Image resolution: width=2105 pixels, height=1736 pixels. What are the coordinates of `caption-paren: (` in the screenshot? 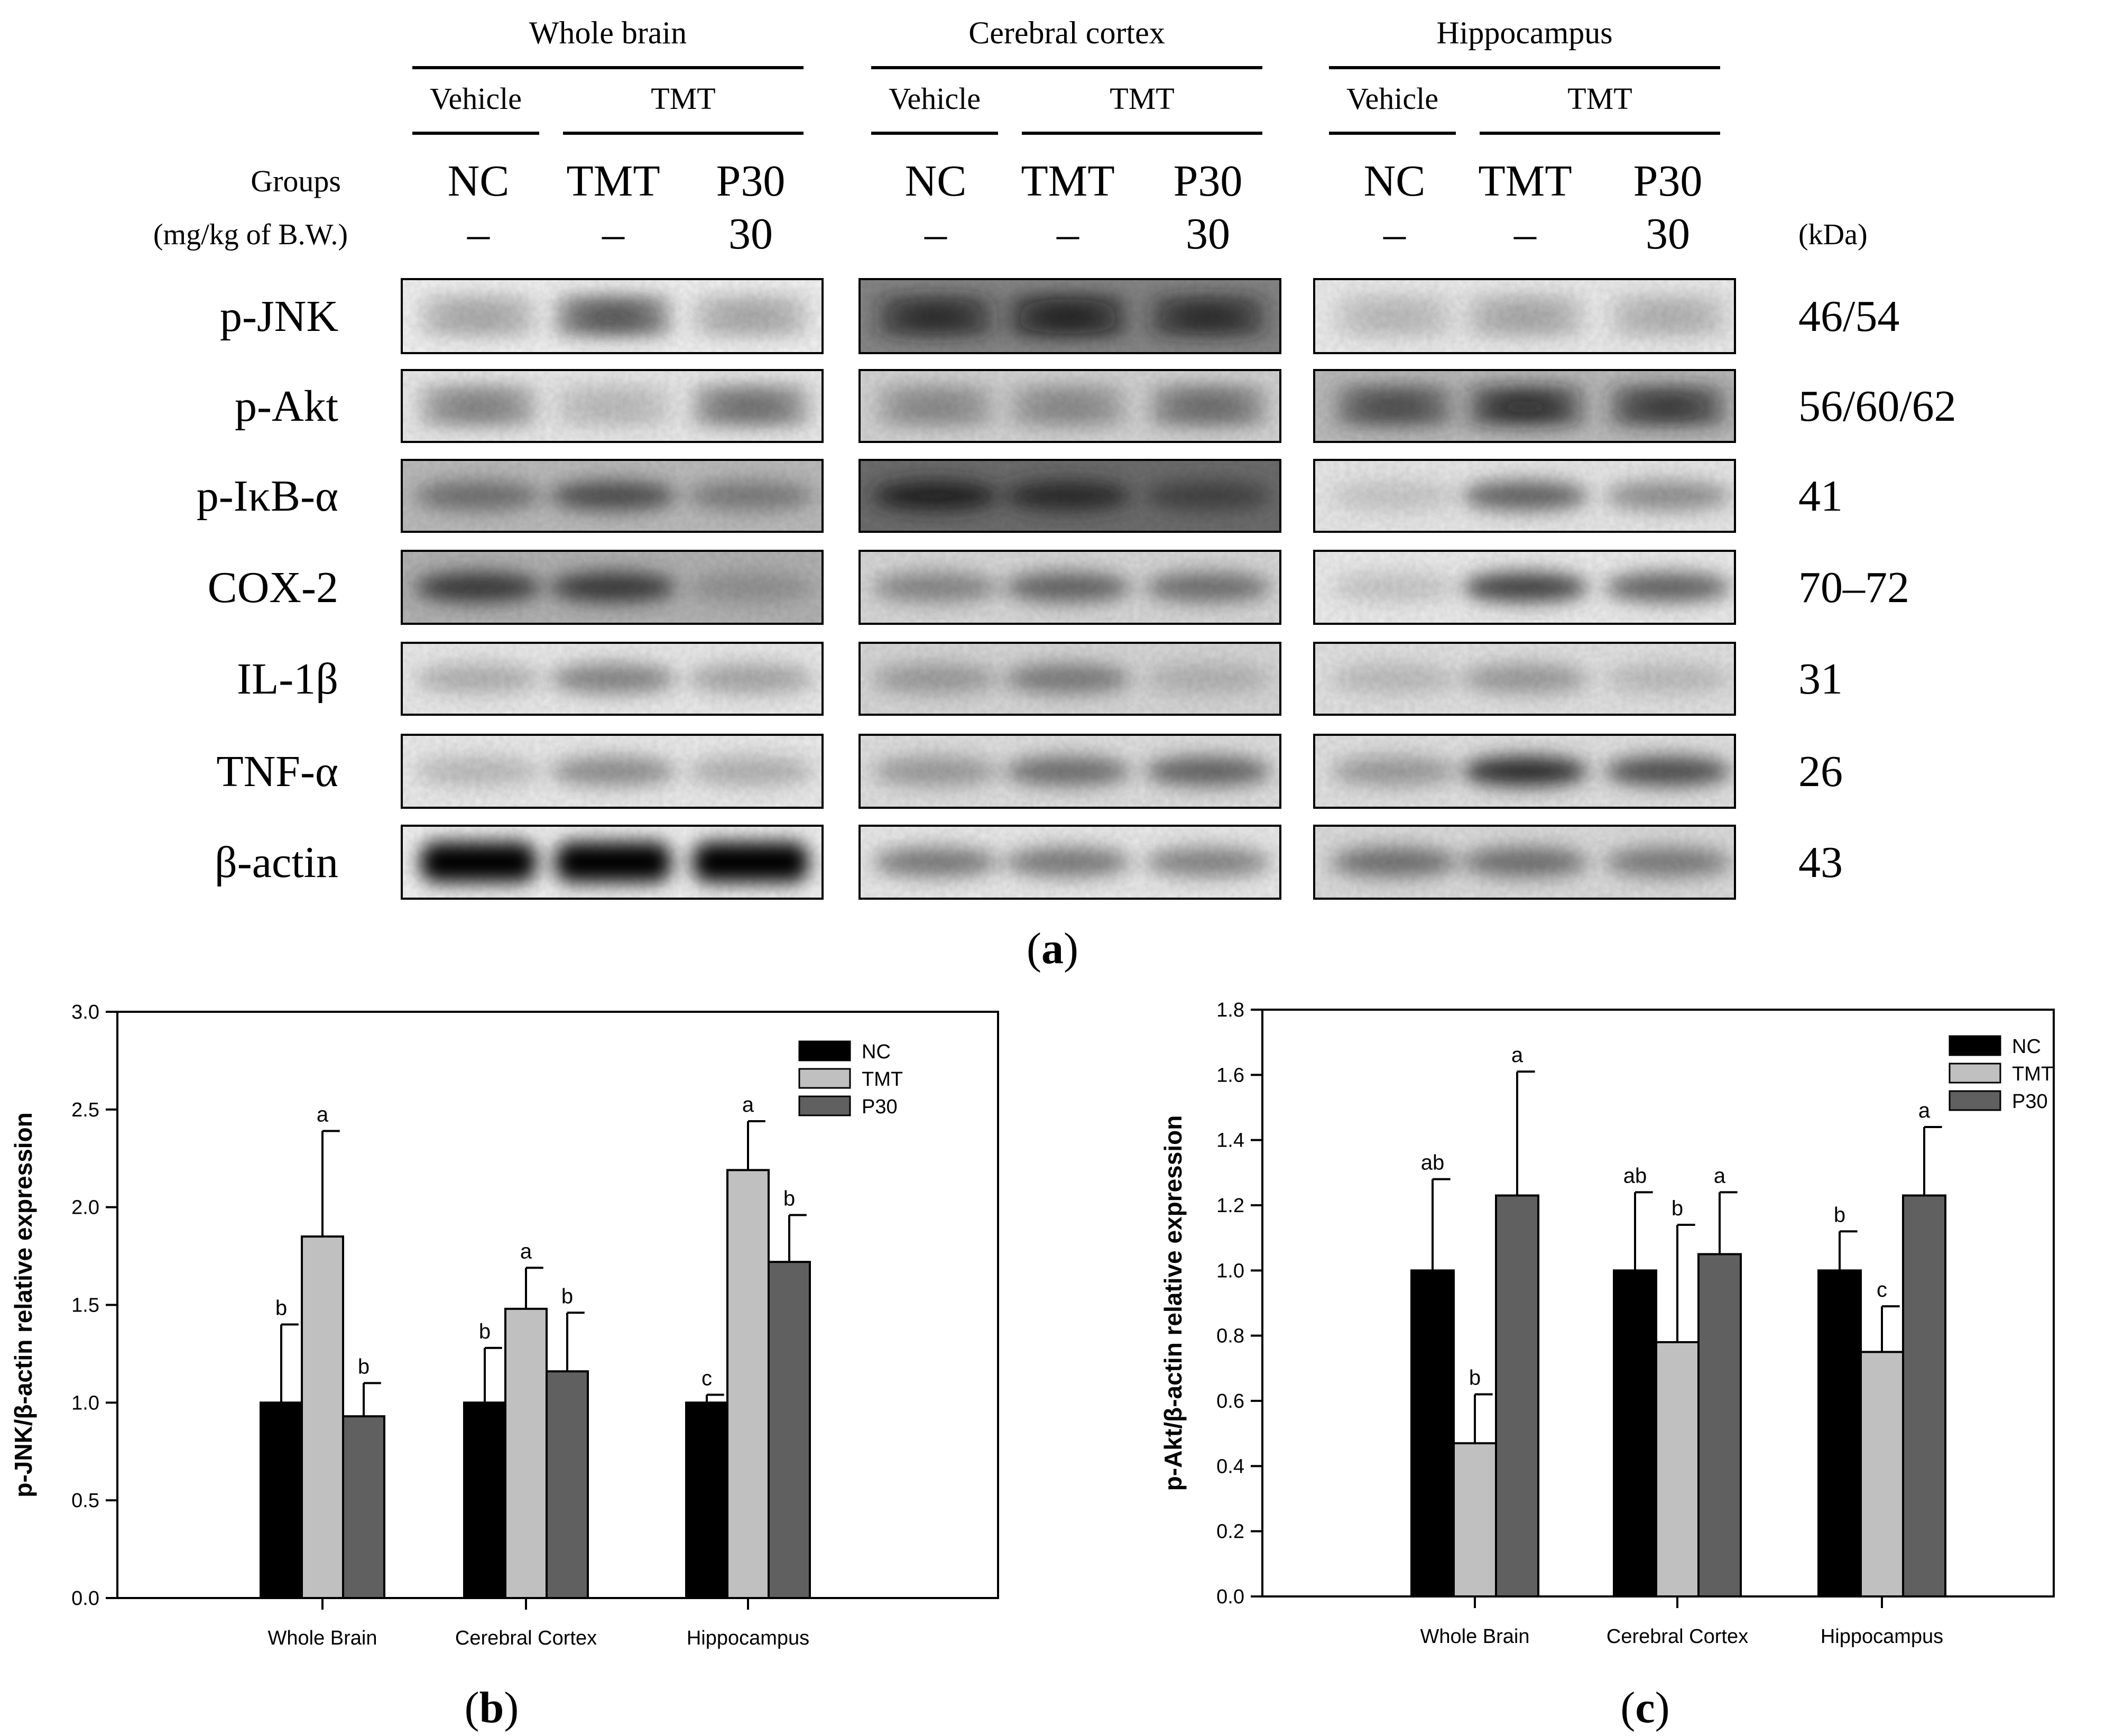 It's located at (472, 1708).